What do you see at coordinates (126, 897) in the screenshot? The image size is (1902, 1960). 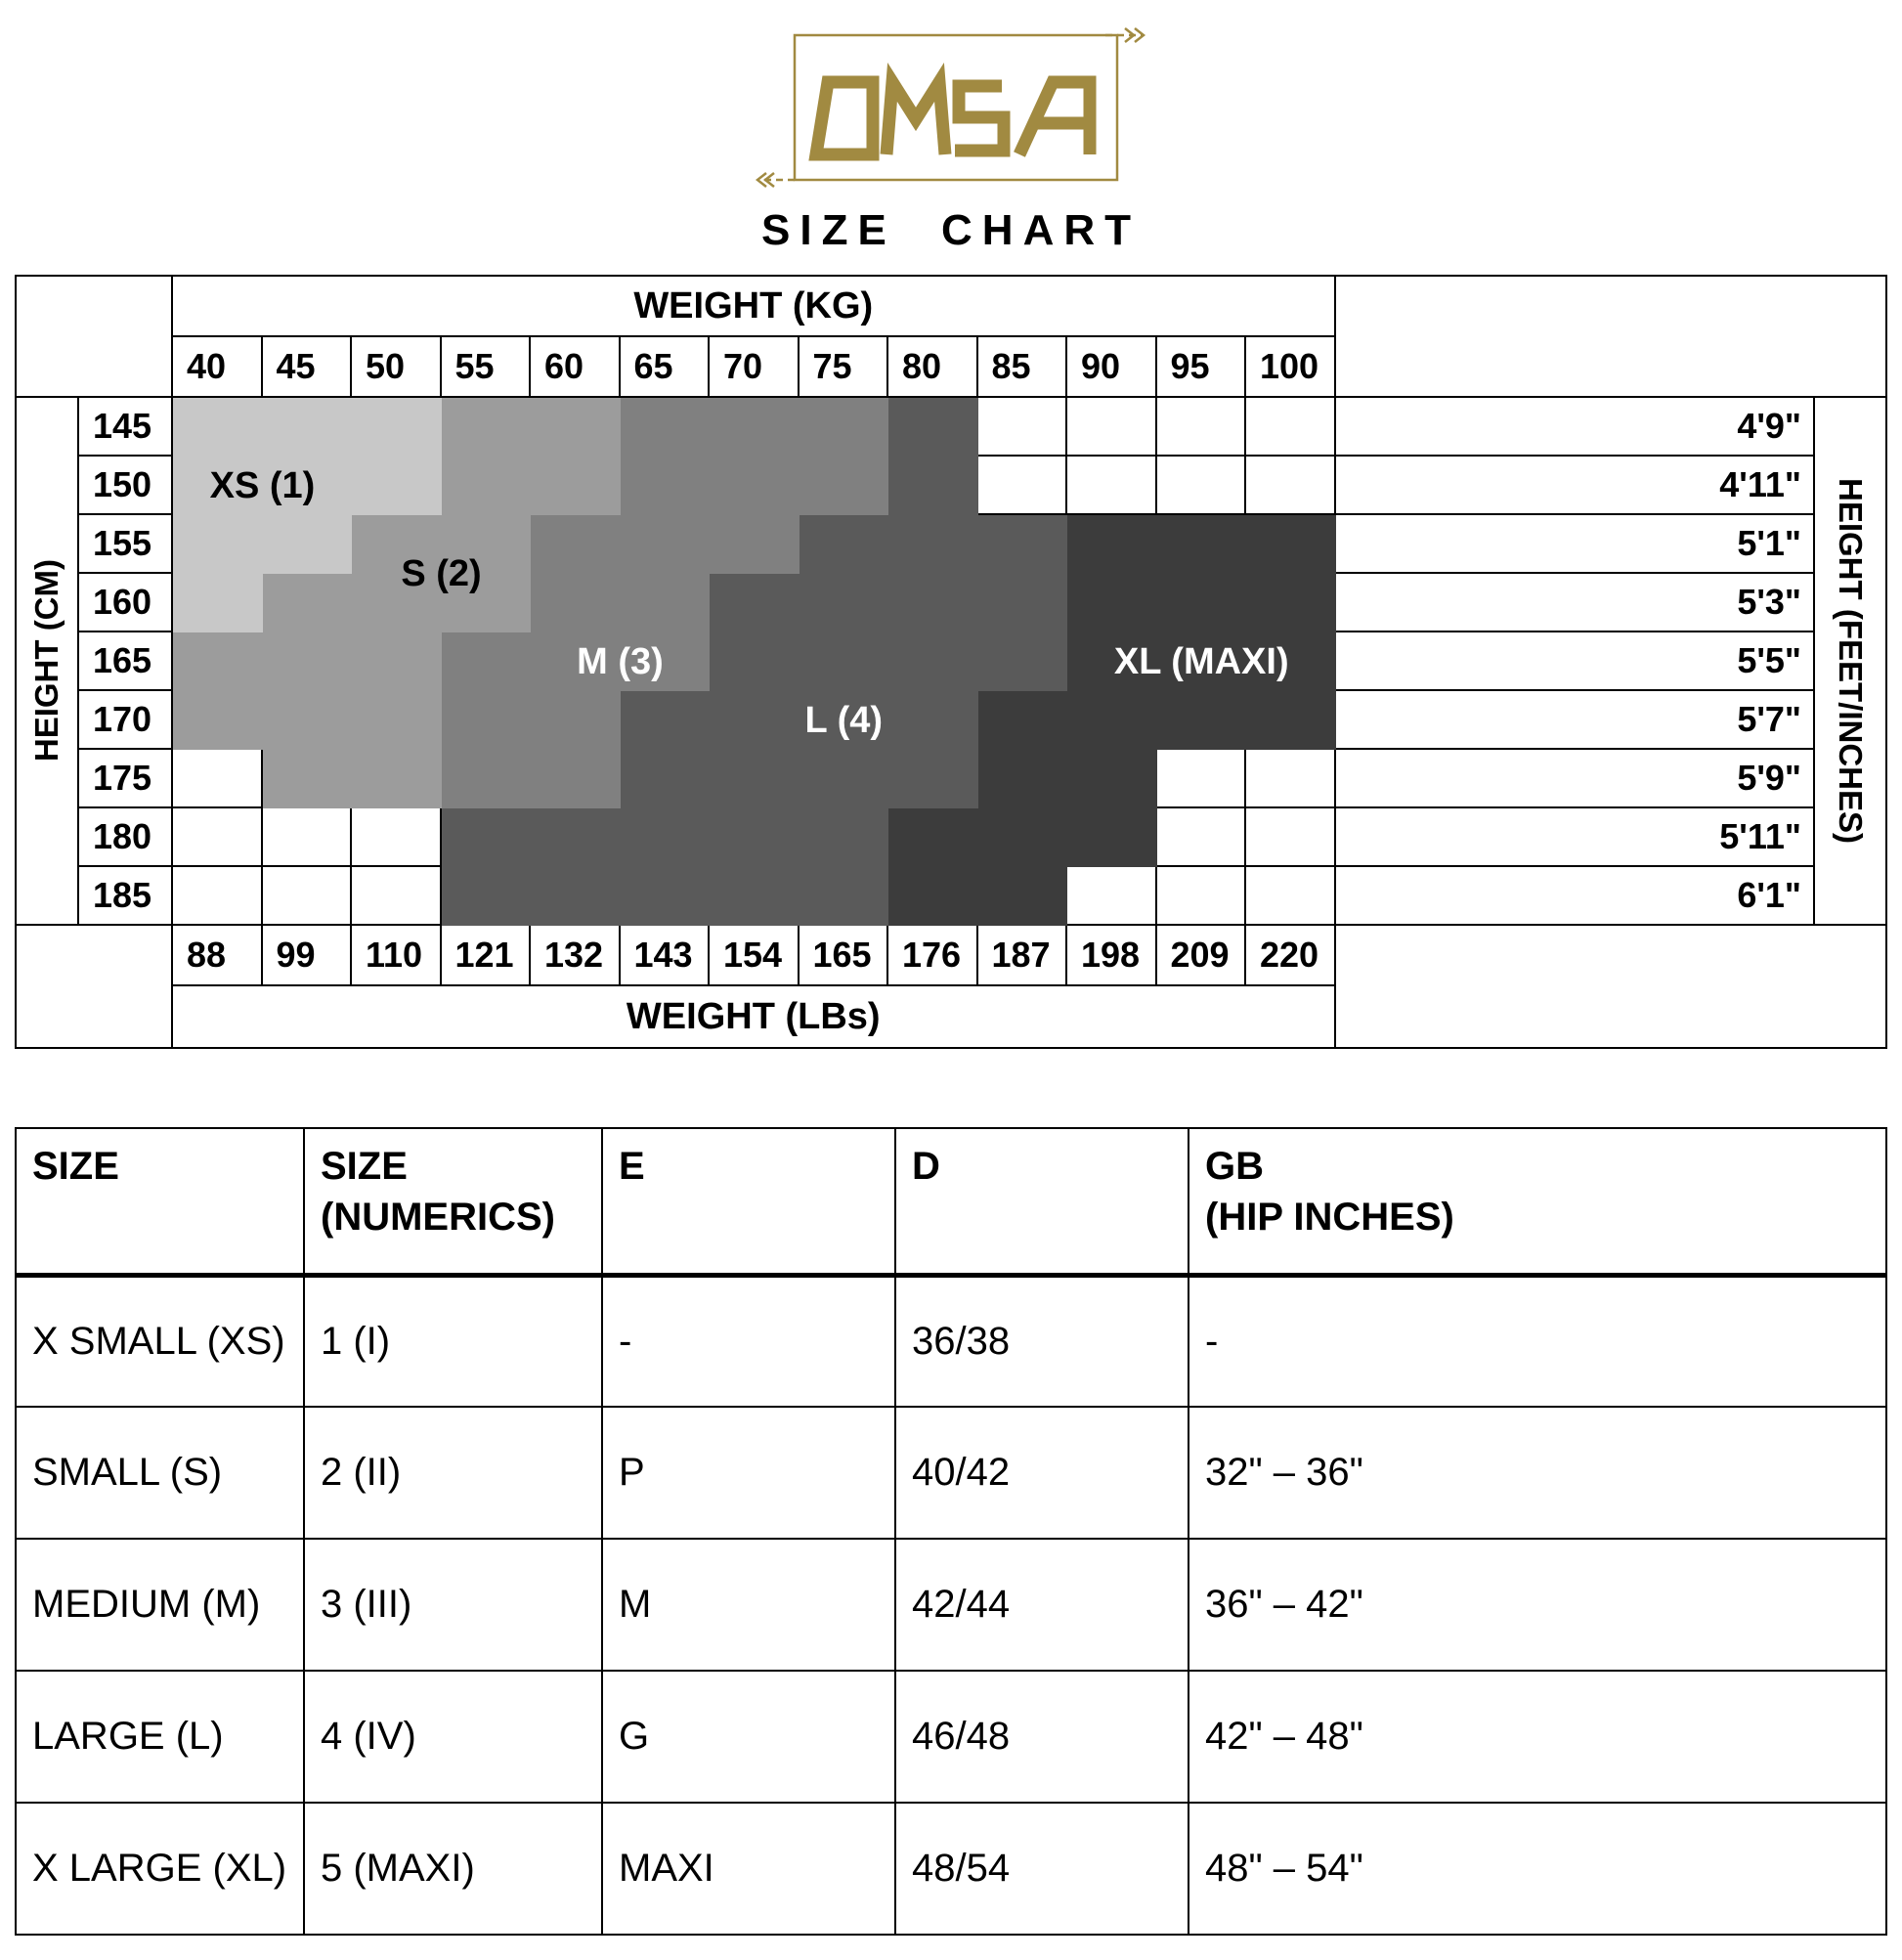 I see `height-cm-tick: 185` at bounding box center [126, 897].